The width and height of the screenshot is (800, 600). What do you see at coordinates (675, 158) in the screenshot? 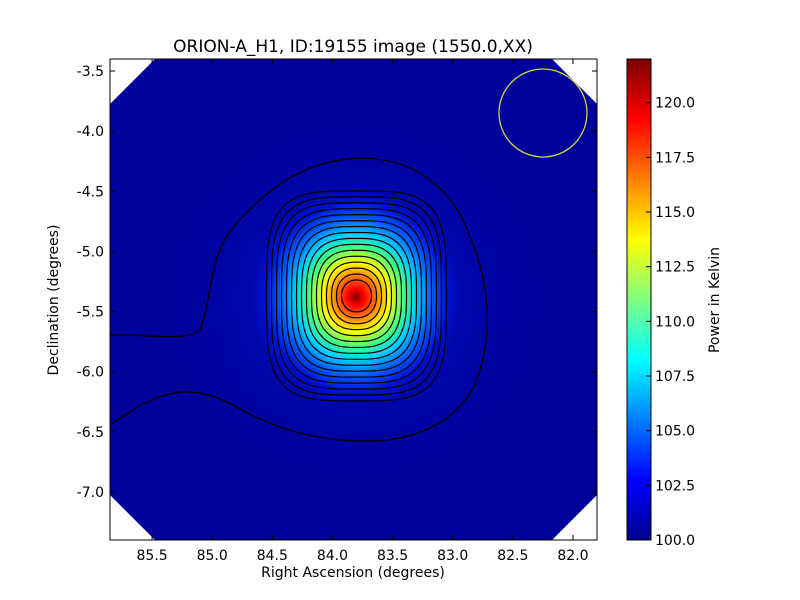
I see `colorbar-tick-label: 117.5` at bounding box center [675, 158].